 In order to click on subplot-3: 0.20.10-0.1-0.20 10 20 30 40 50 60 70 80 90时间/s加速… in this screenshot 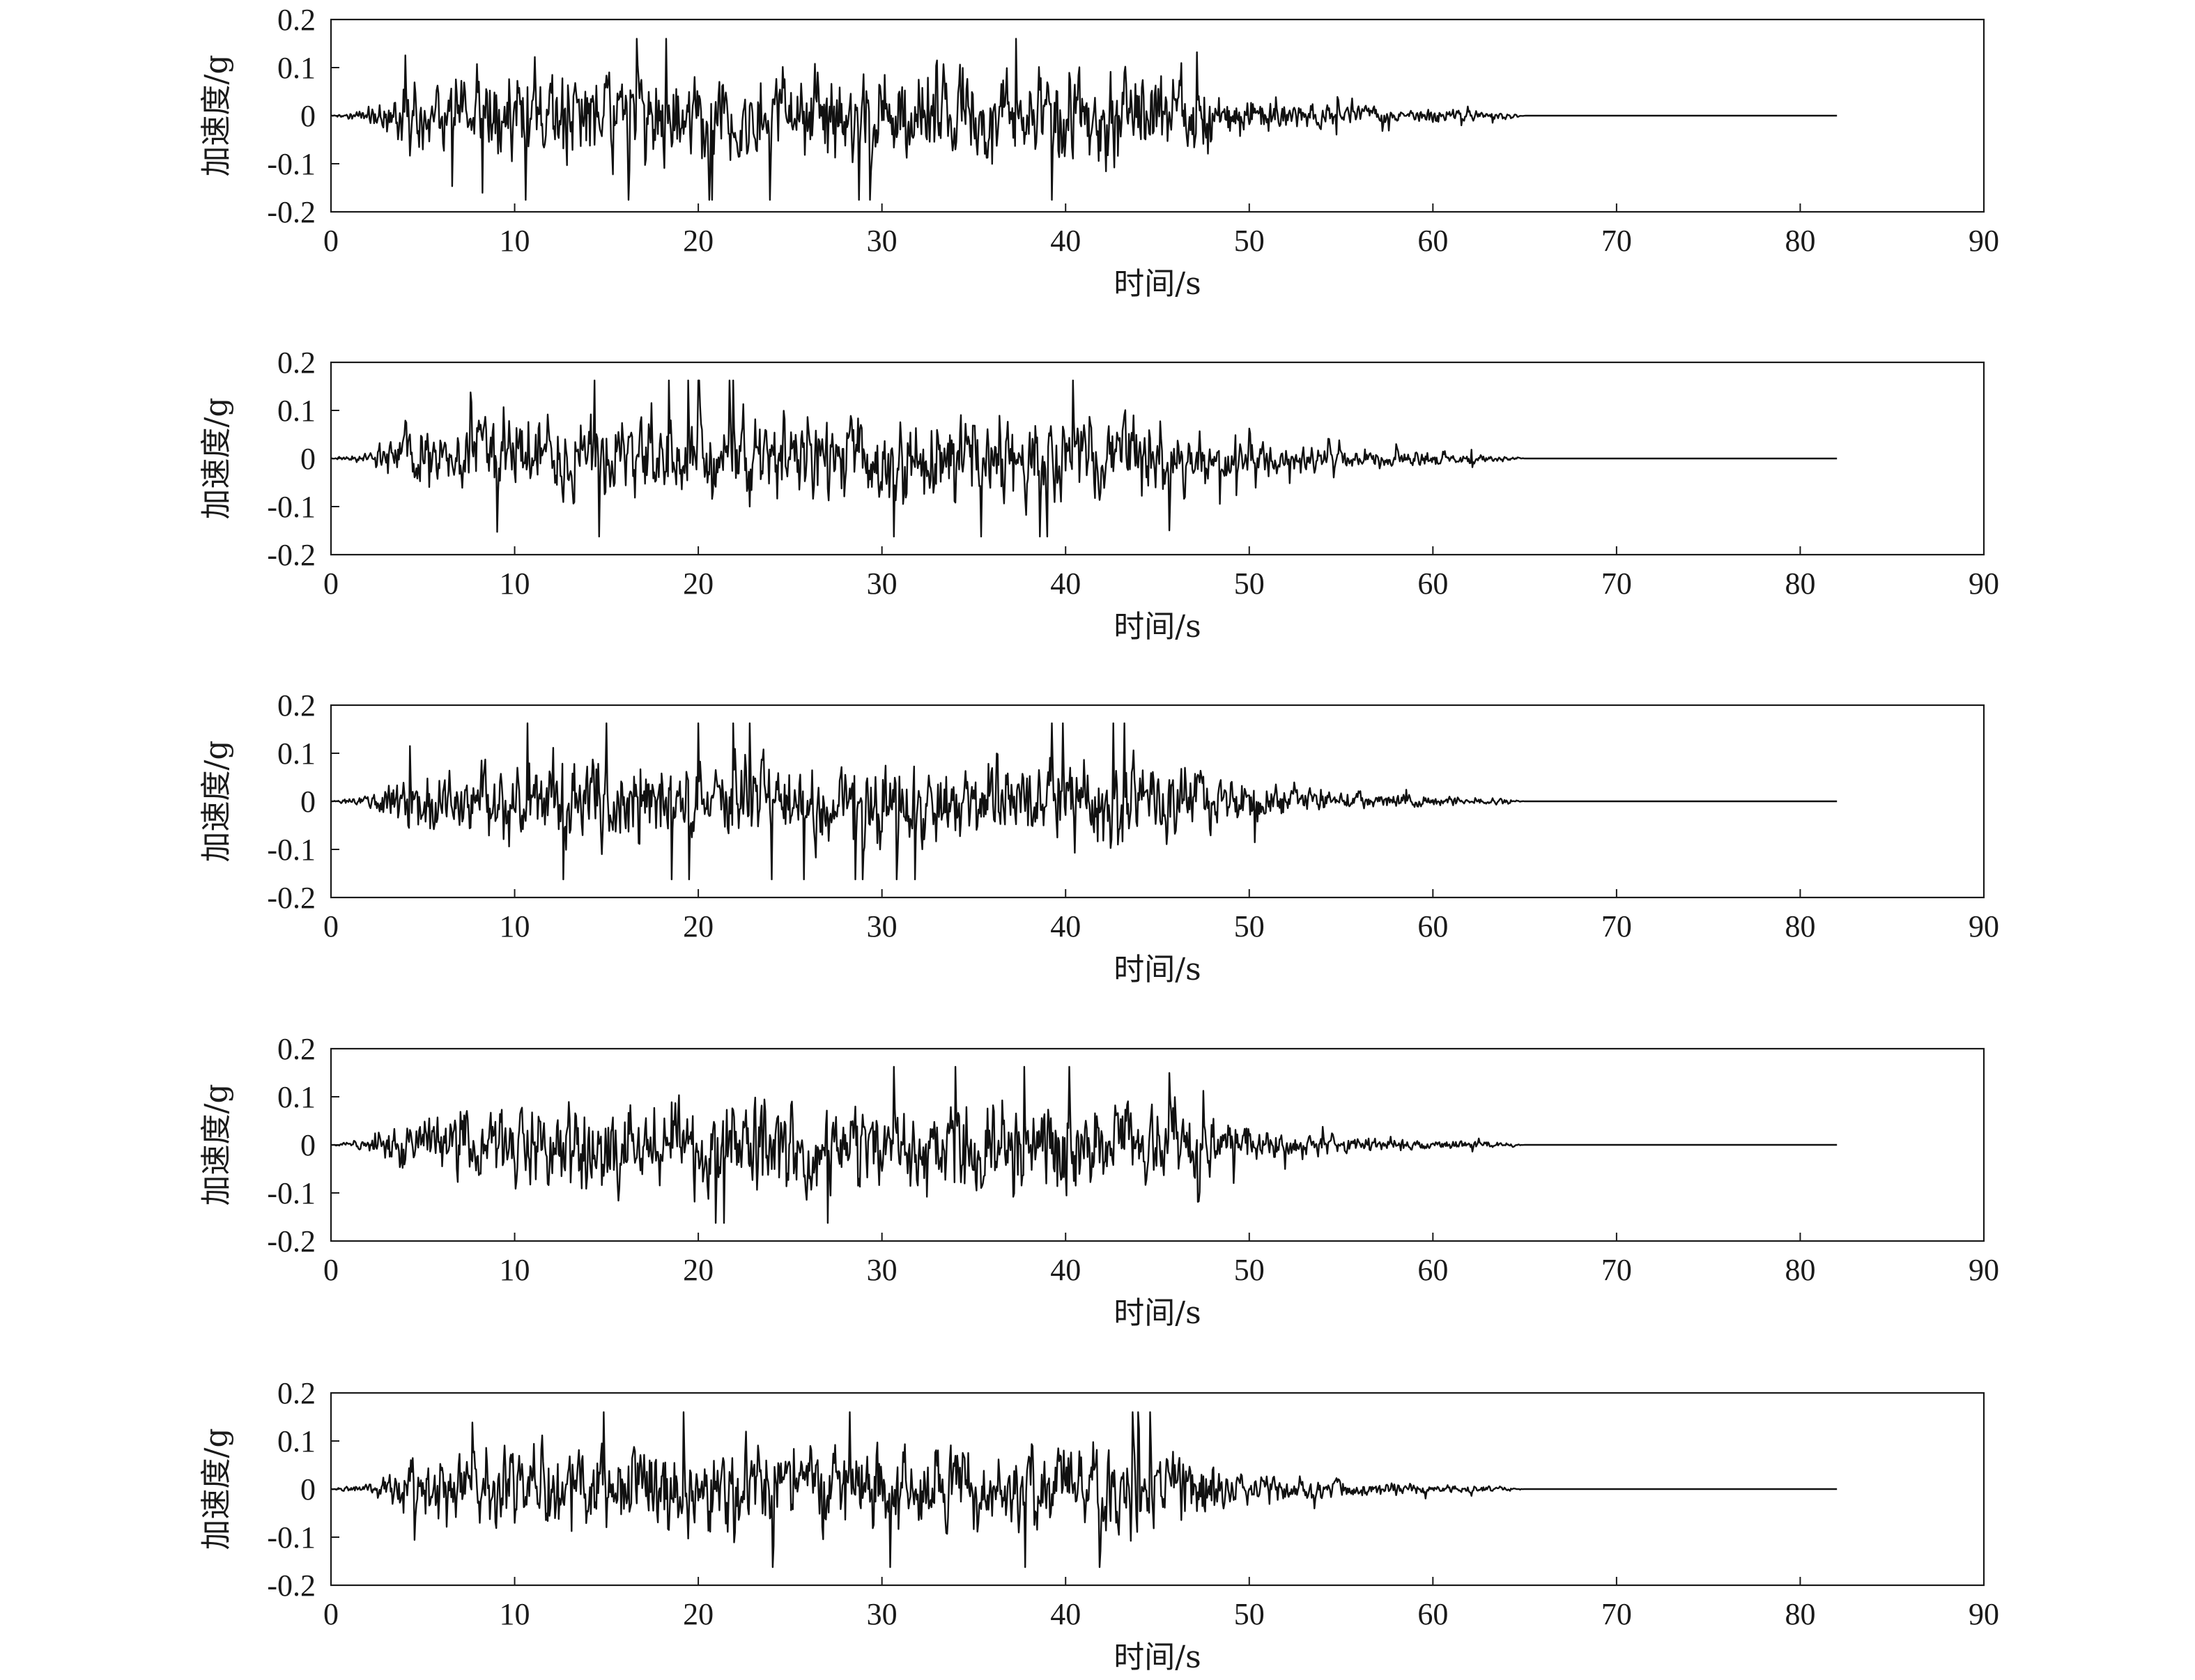, I will do `click(1099, 837)`.